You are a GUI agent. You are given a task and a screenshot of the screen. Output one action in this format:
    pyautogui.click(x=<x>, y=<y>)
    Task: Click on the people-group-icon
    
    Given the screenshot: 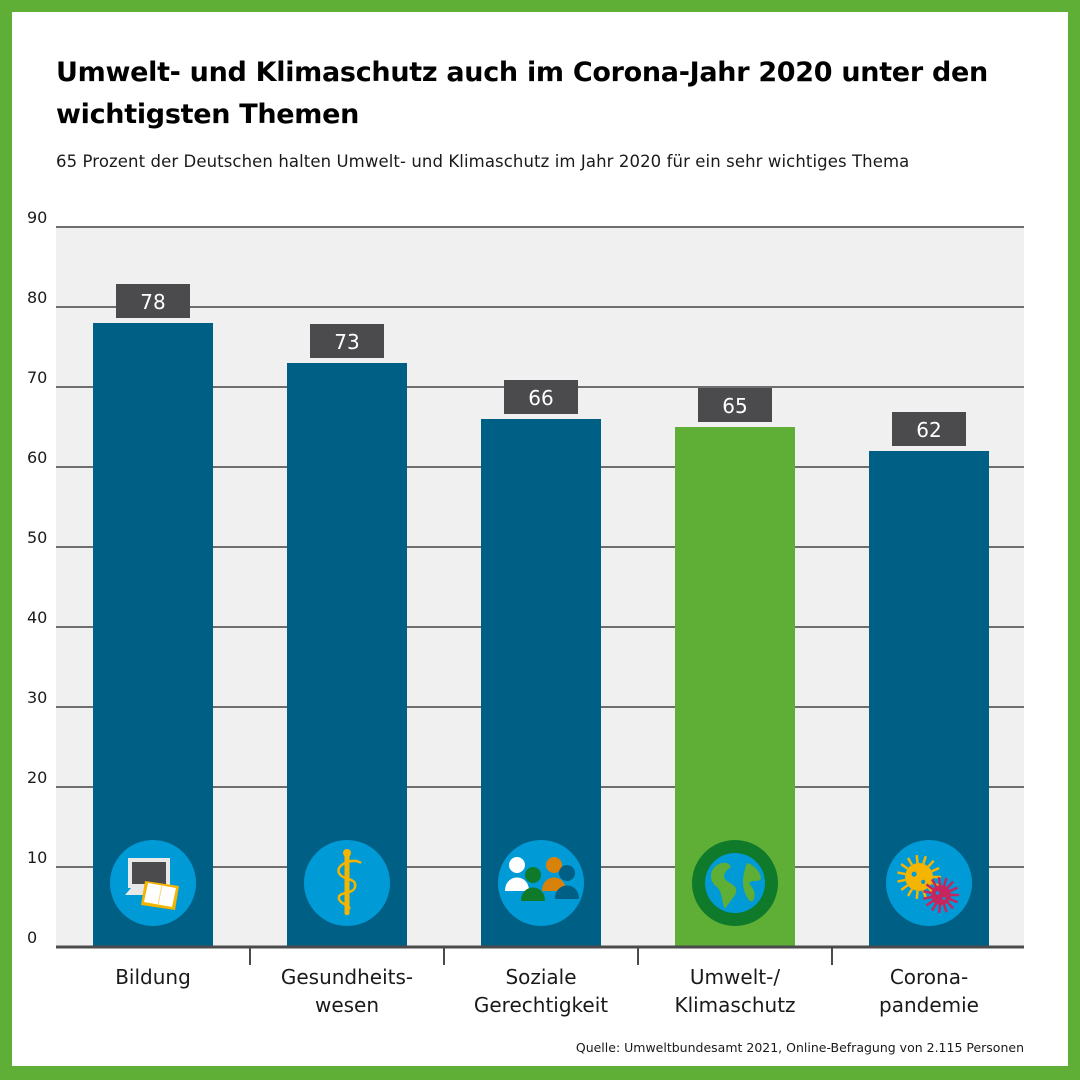 What is the action you would take?
    pyautogui.click(x=541, y=883)
    